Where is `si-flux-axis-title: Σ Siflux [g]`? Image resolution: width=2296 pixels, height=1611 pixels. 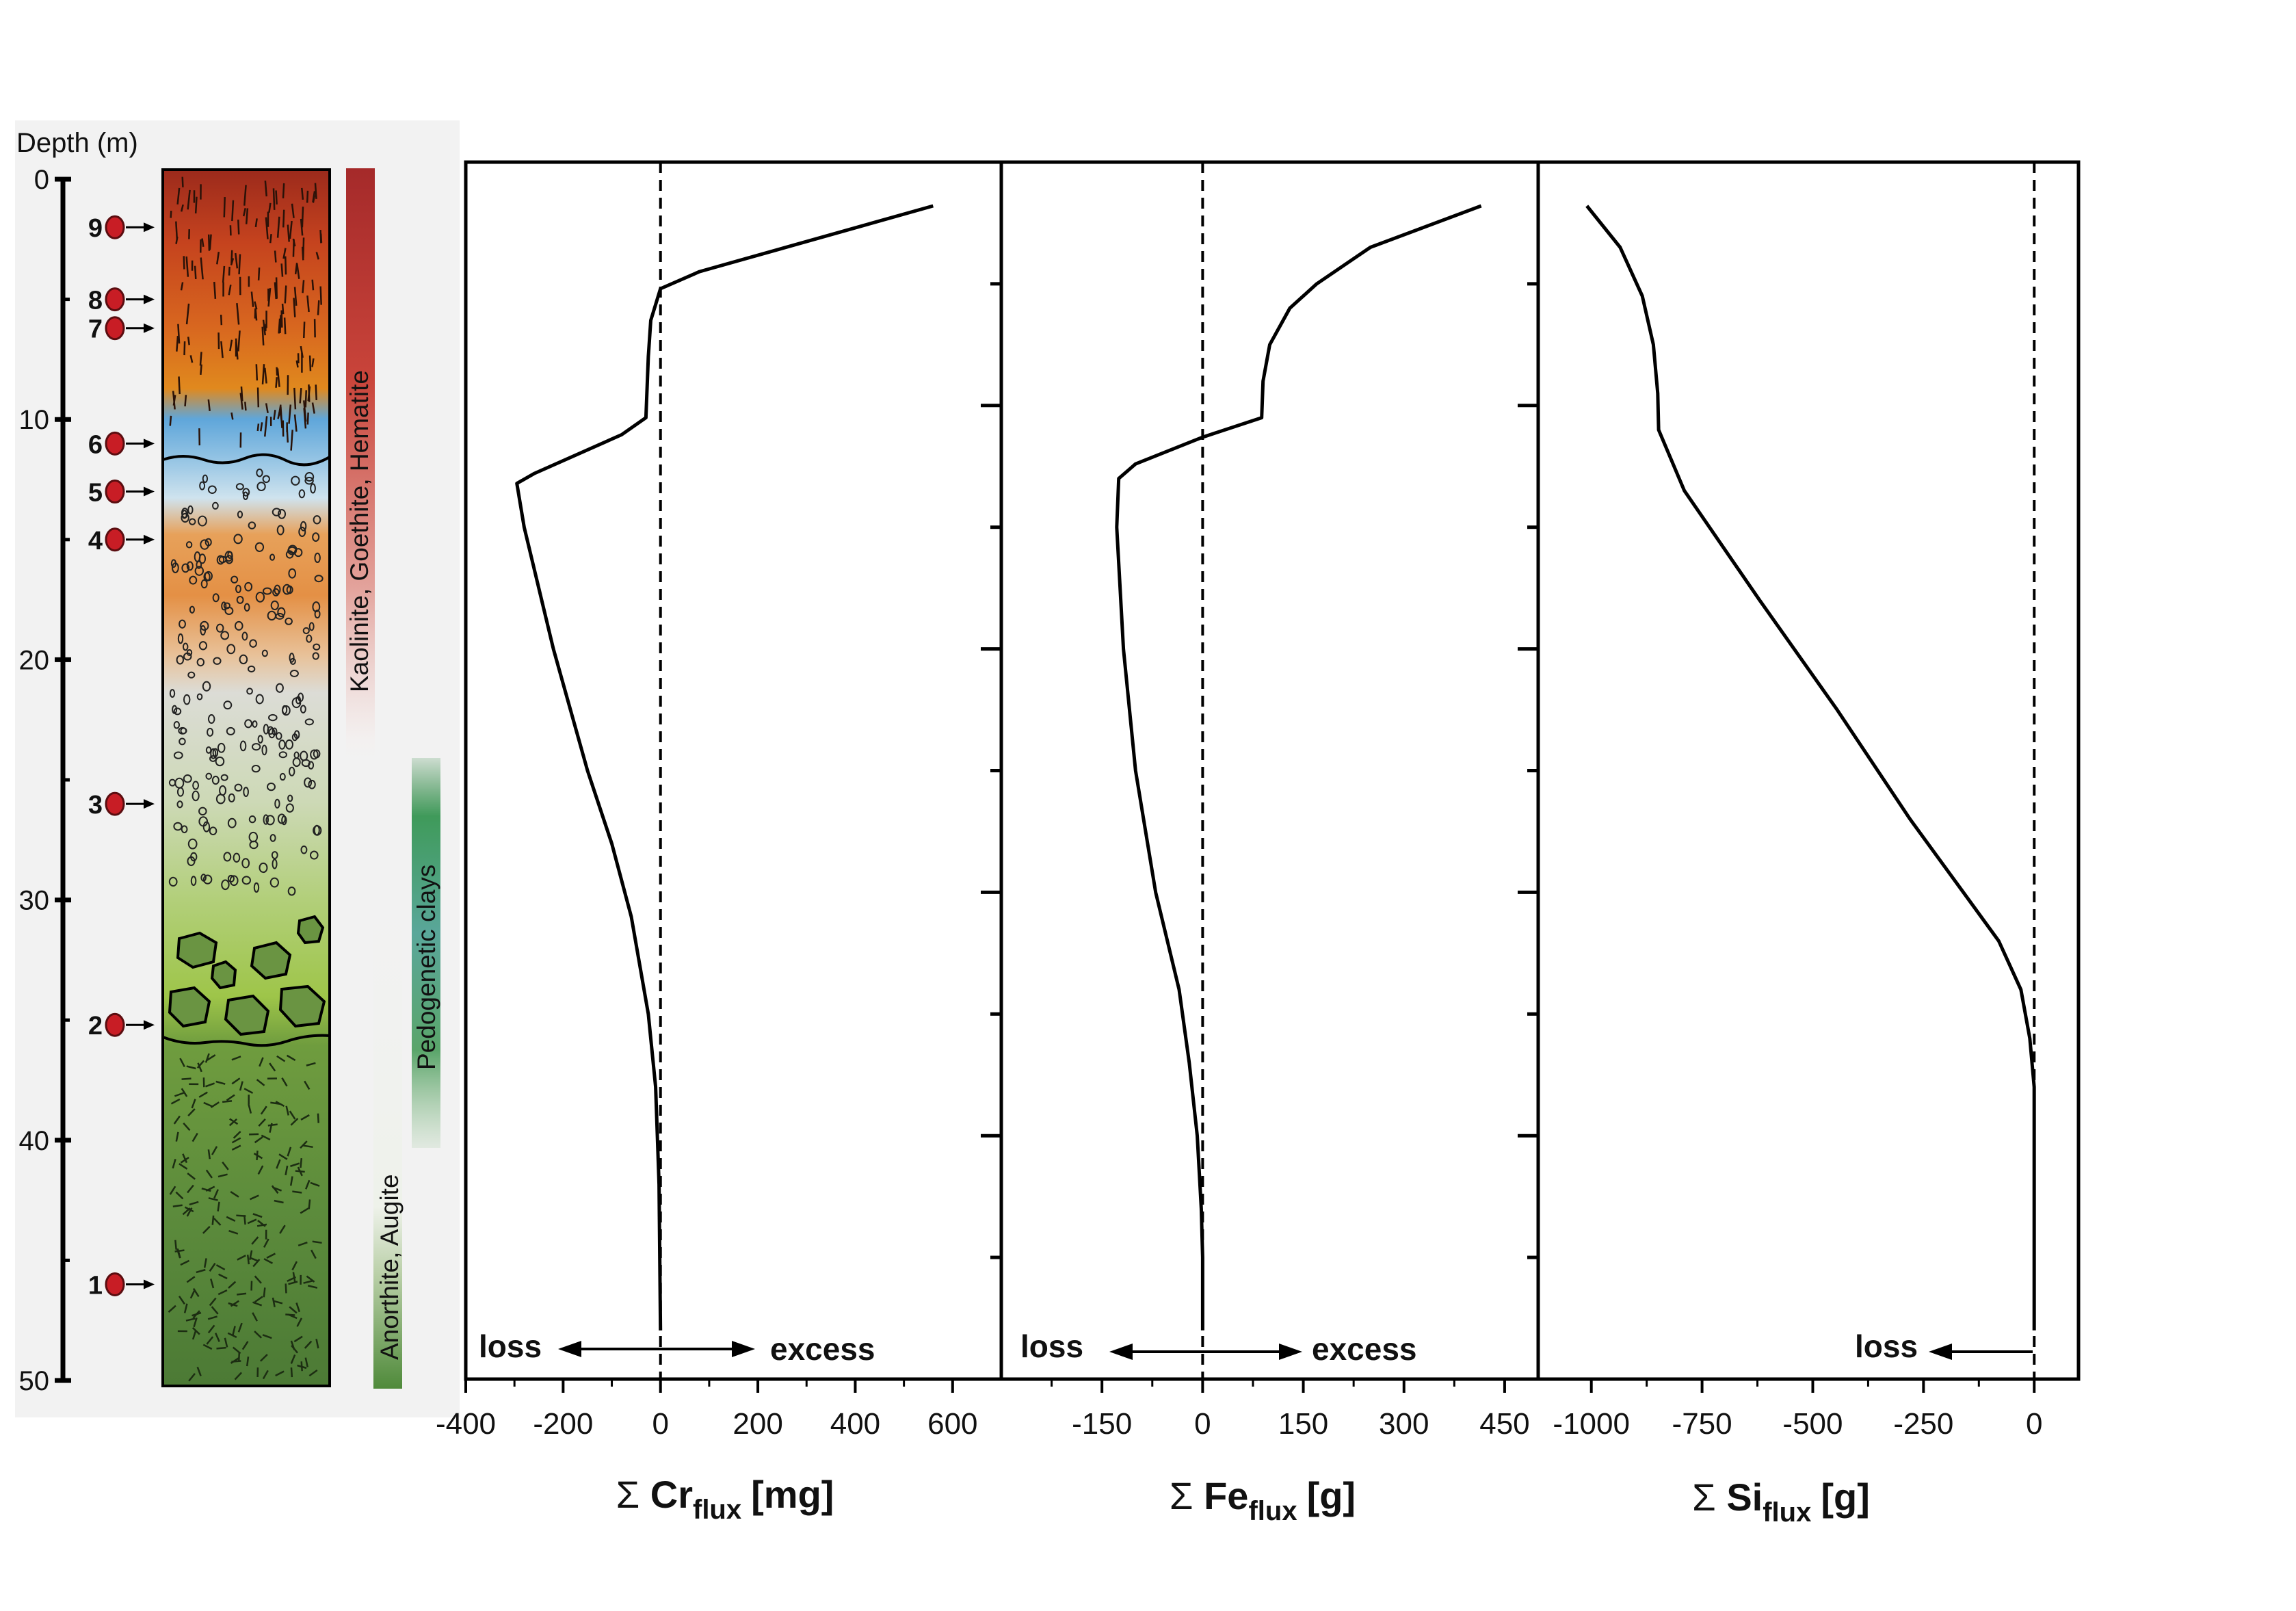 si-flux-axis-title: Σ Siflux [g] is located at coordinates (1781, 1502).